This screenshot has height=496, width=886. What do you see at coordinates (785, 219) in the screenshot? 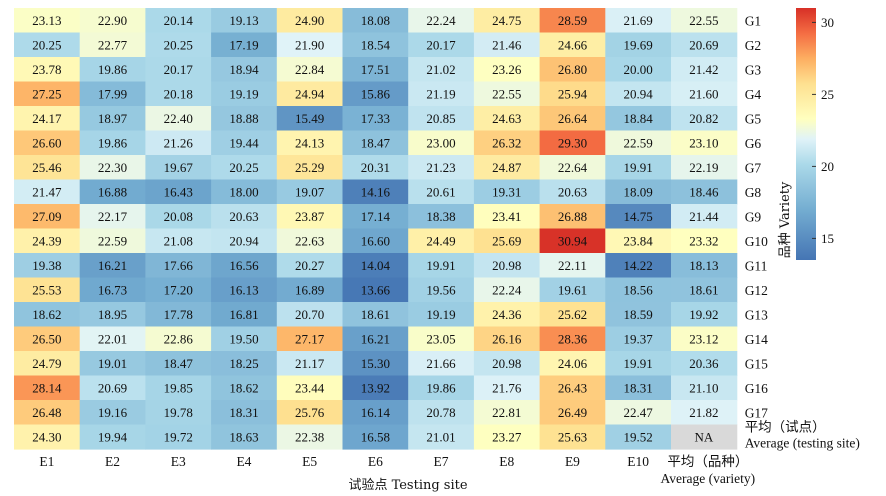
I see `colorbar-title: 品种 Variety` at bounding box center [785, 219].